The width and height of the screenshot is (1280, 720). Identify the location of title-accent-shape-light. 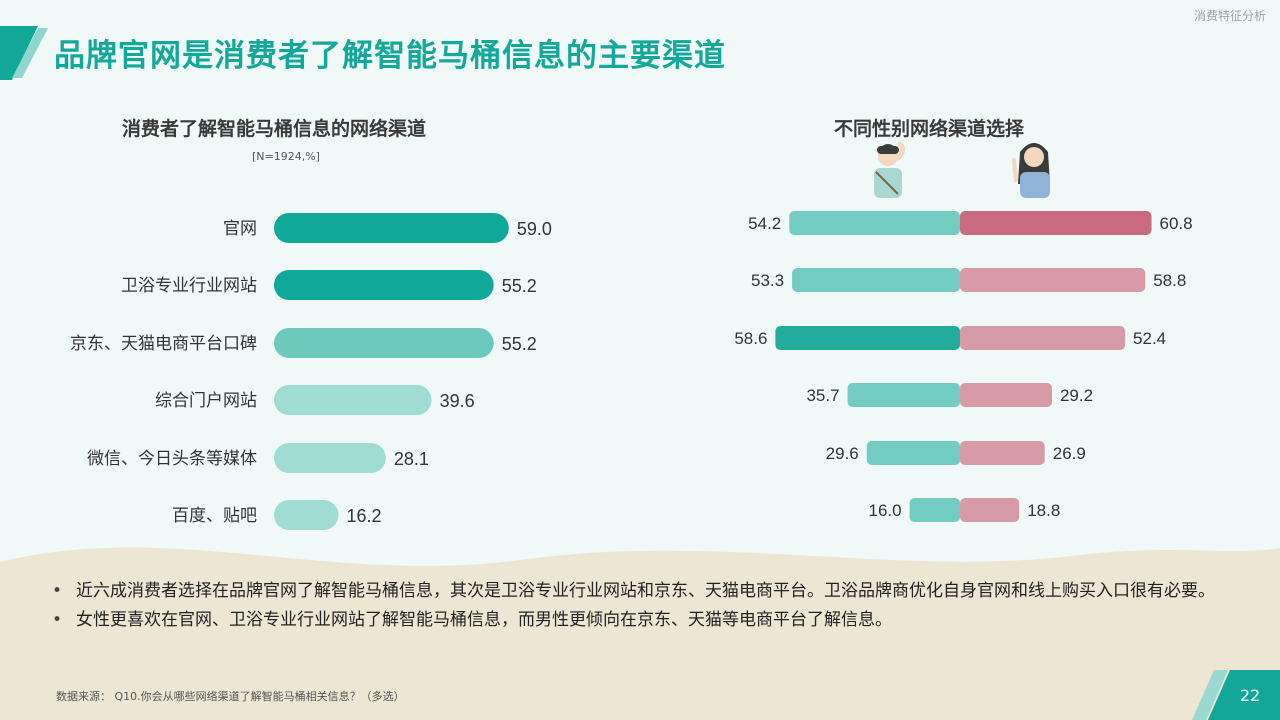
(30, 53).